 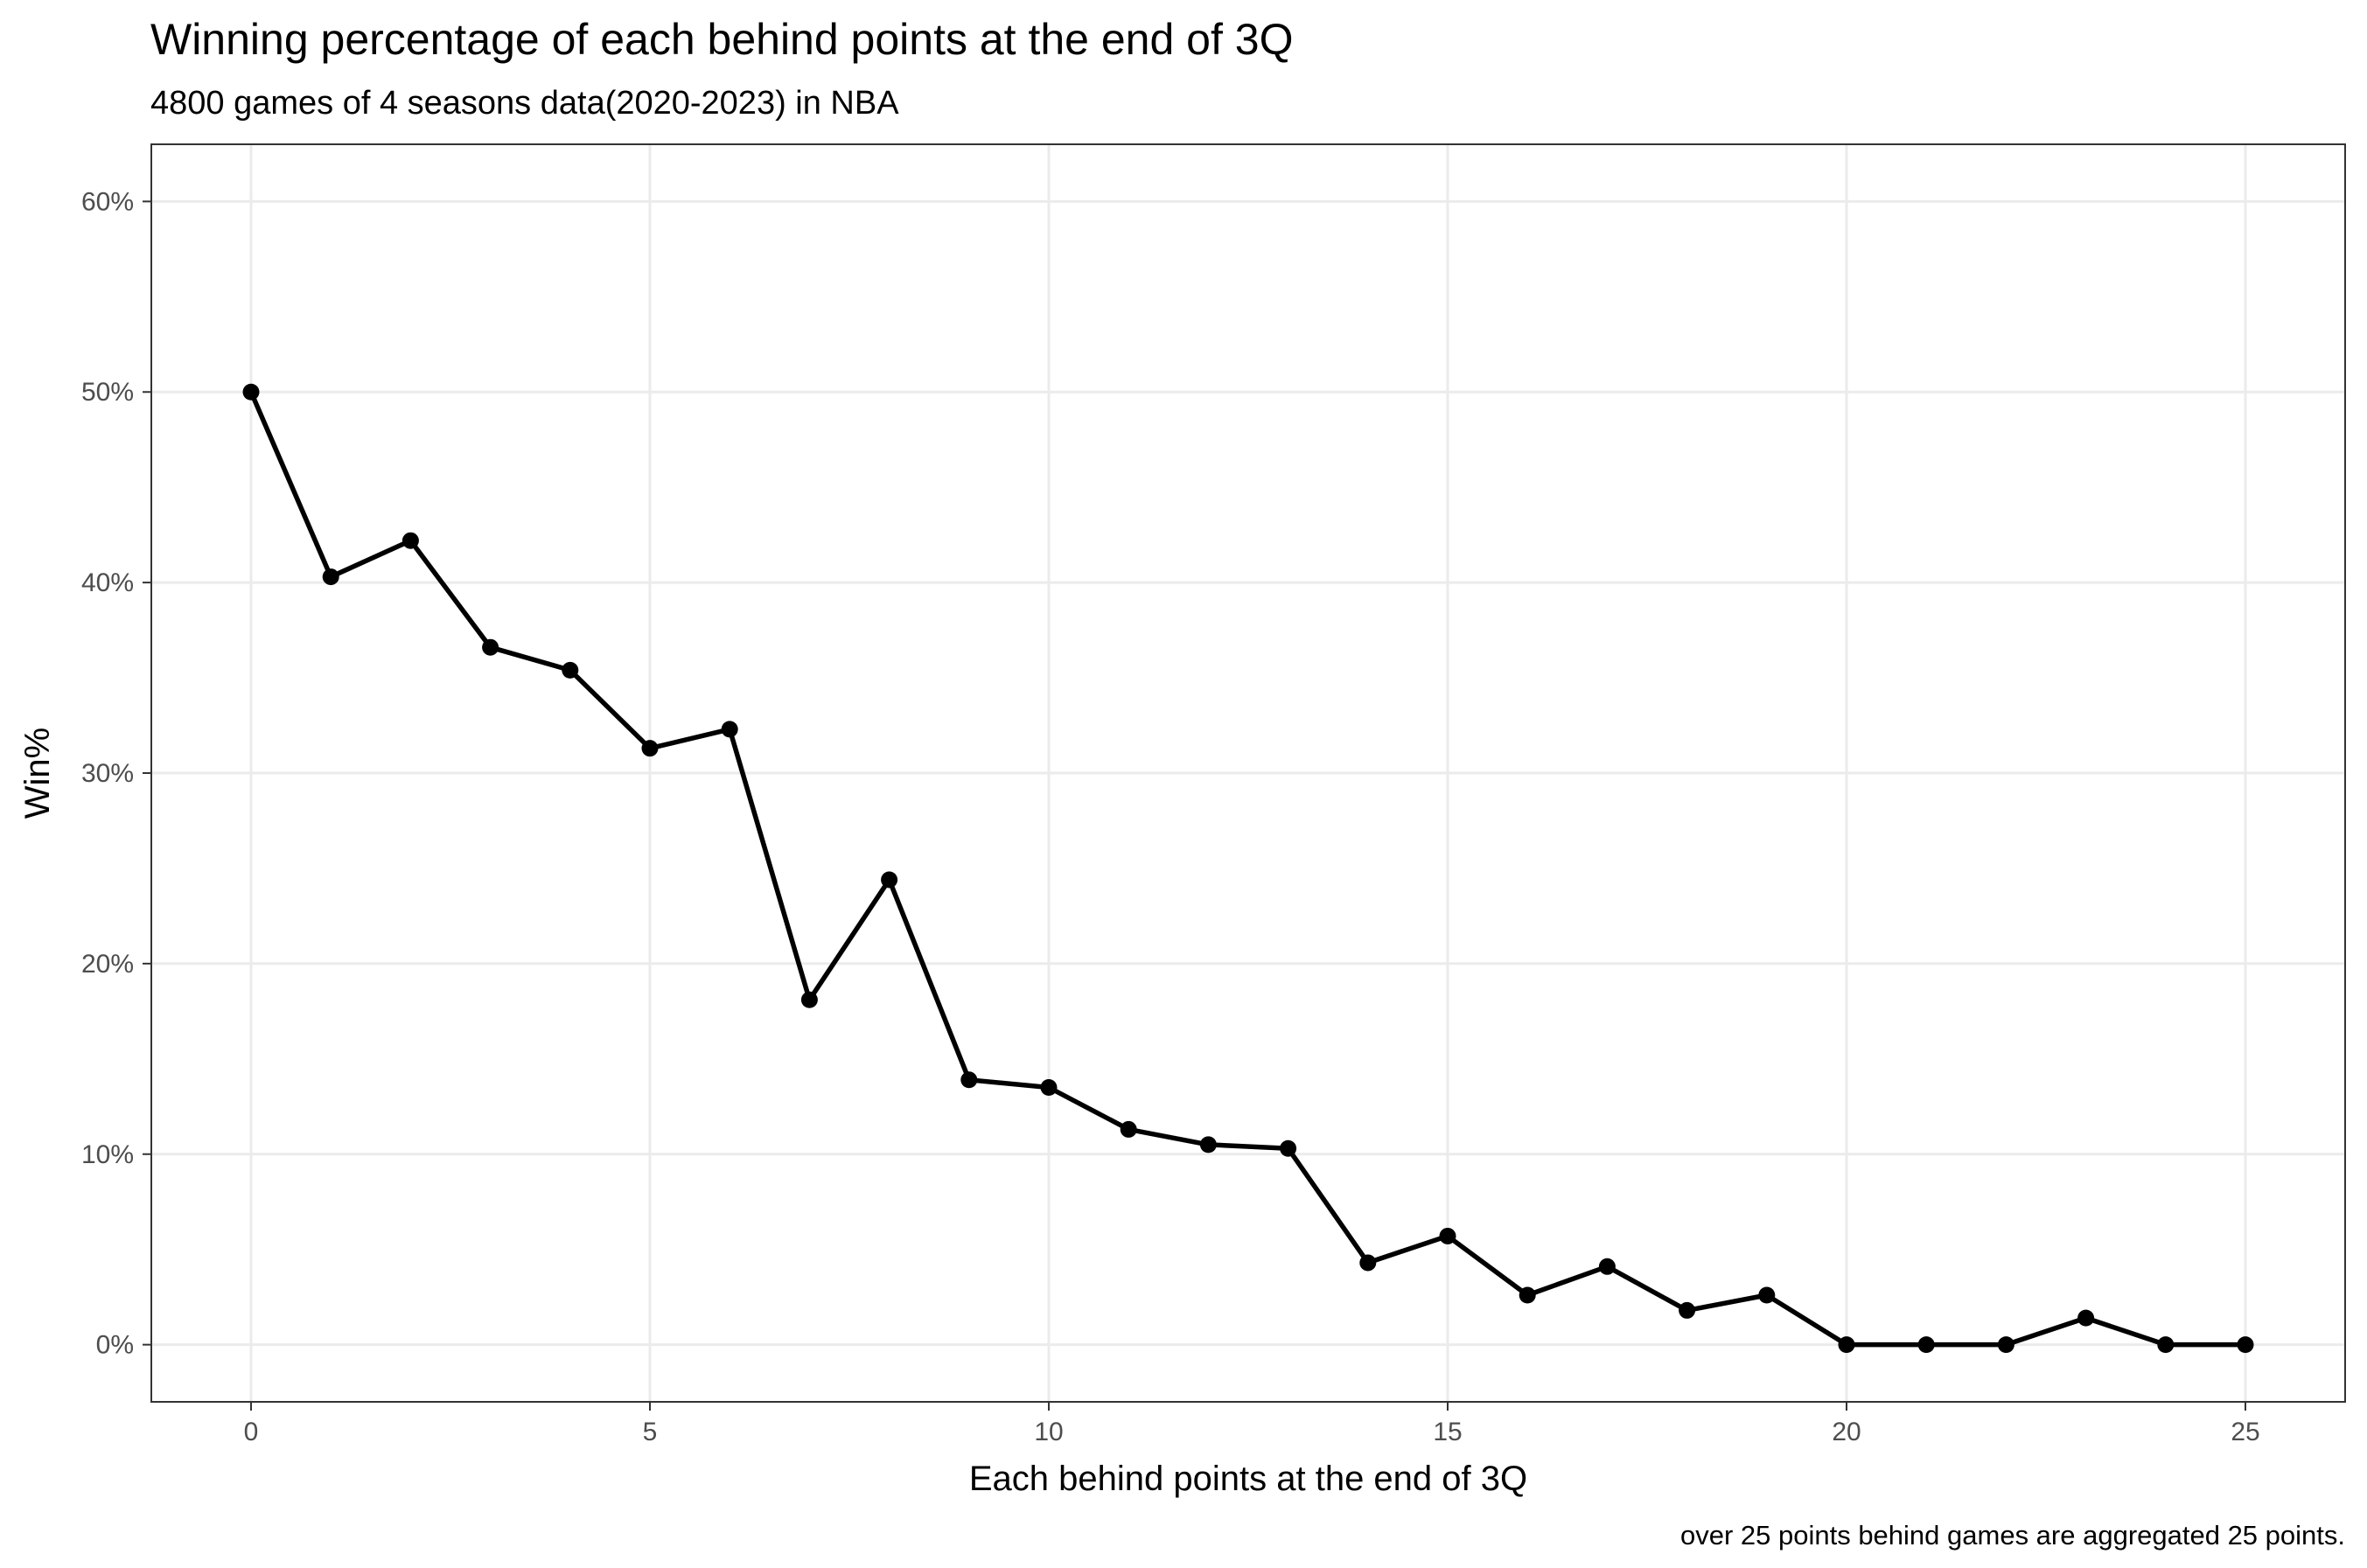 What do you see at coordinates (1248, 1479) in the screenshot?
I see `x-axis-title: Each behind points at the end of 3Q` at bounding box center [1248, 1479].